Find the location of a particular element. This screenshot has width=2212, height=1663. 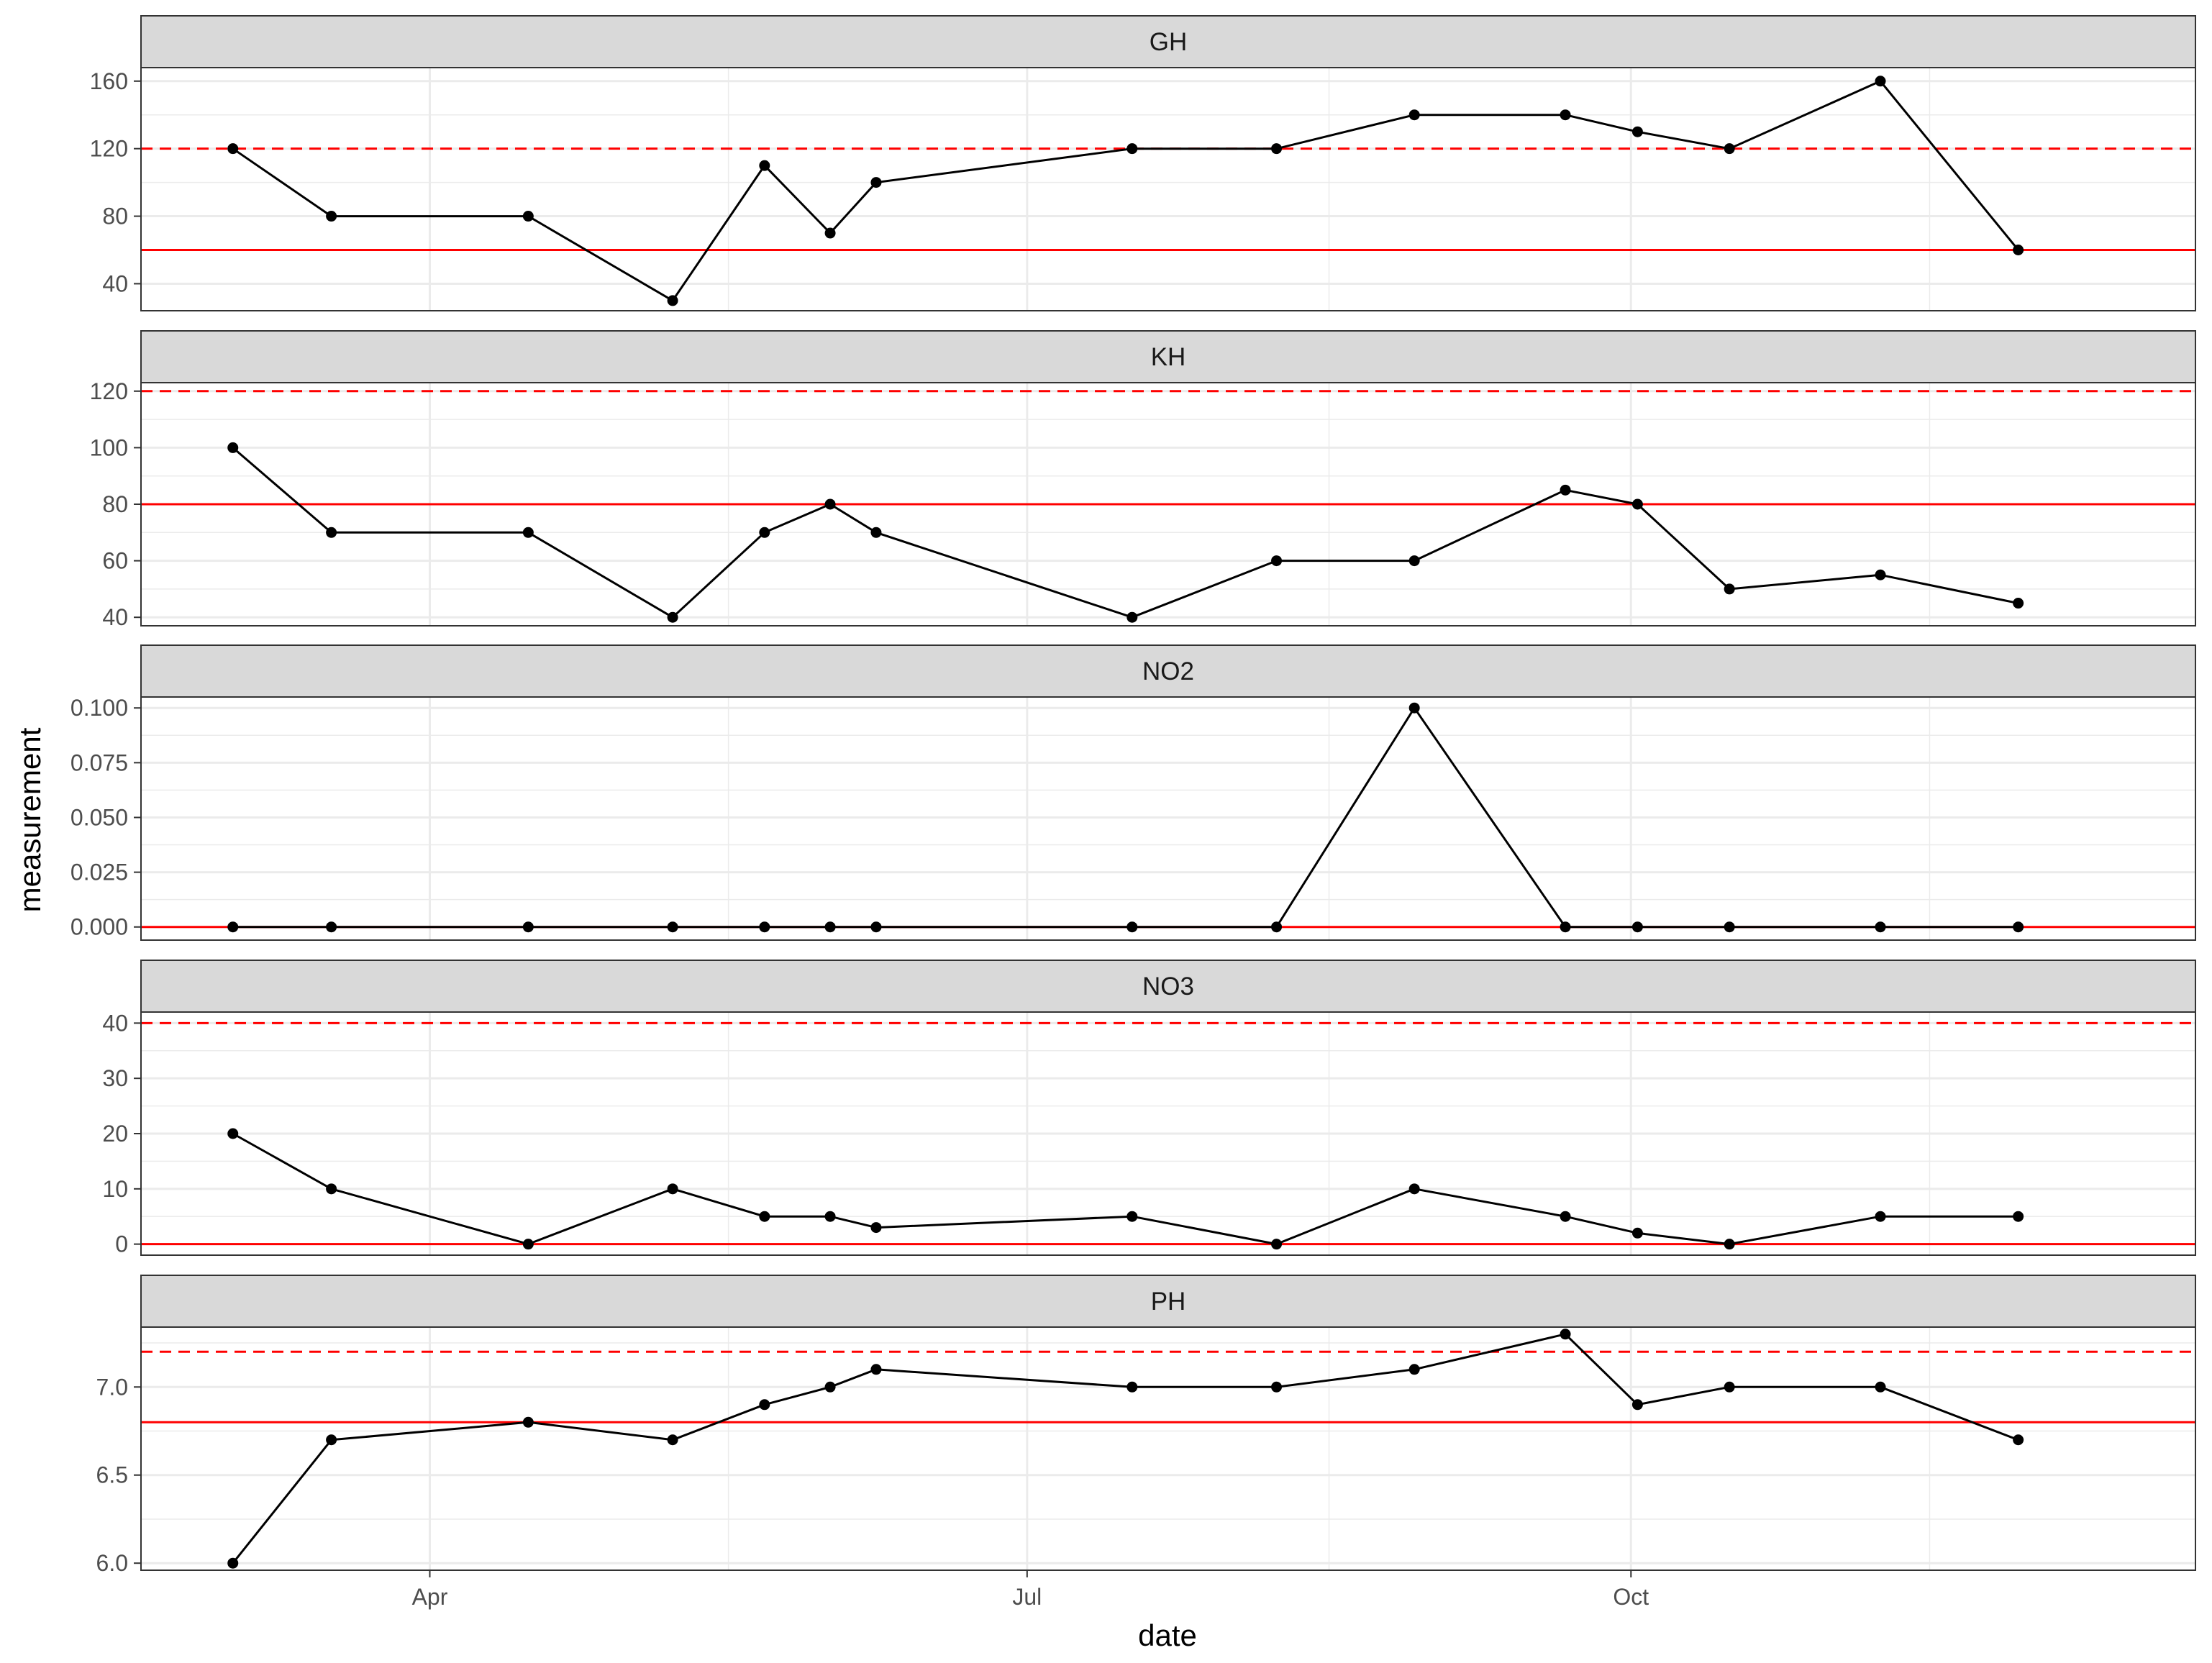

y-tick-label: 0.100 is located at coordinates (99, 708).